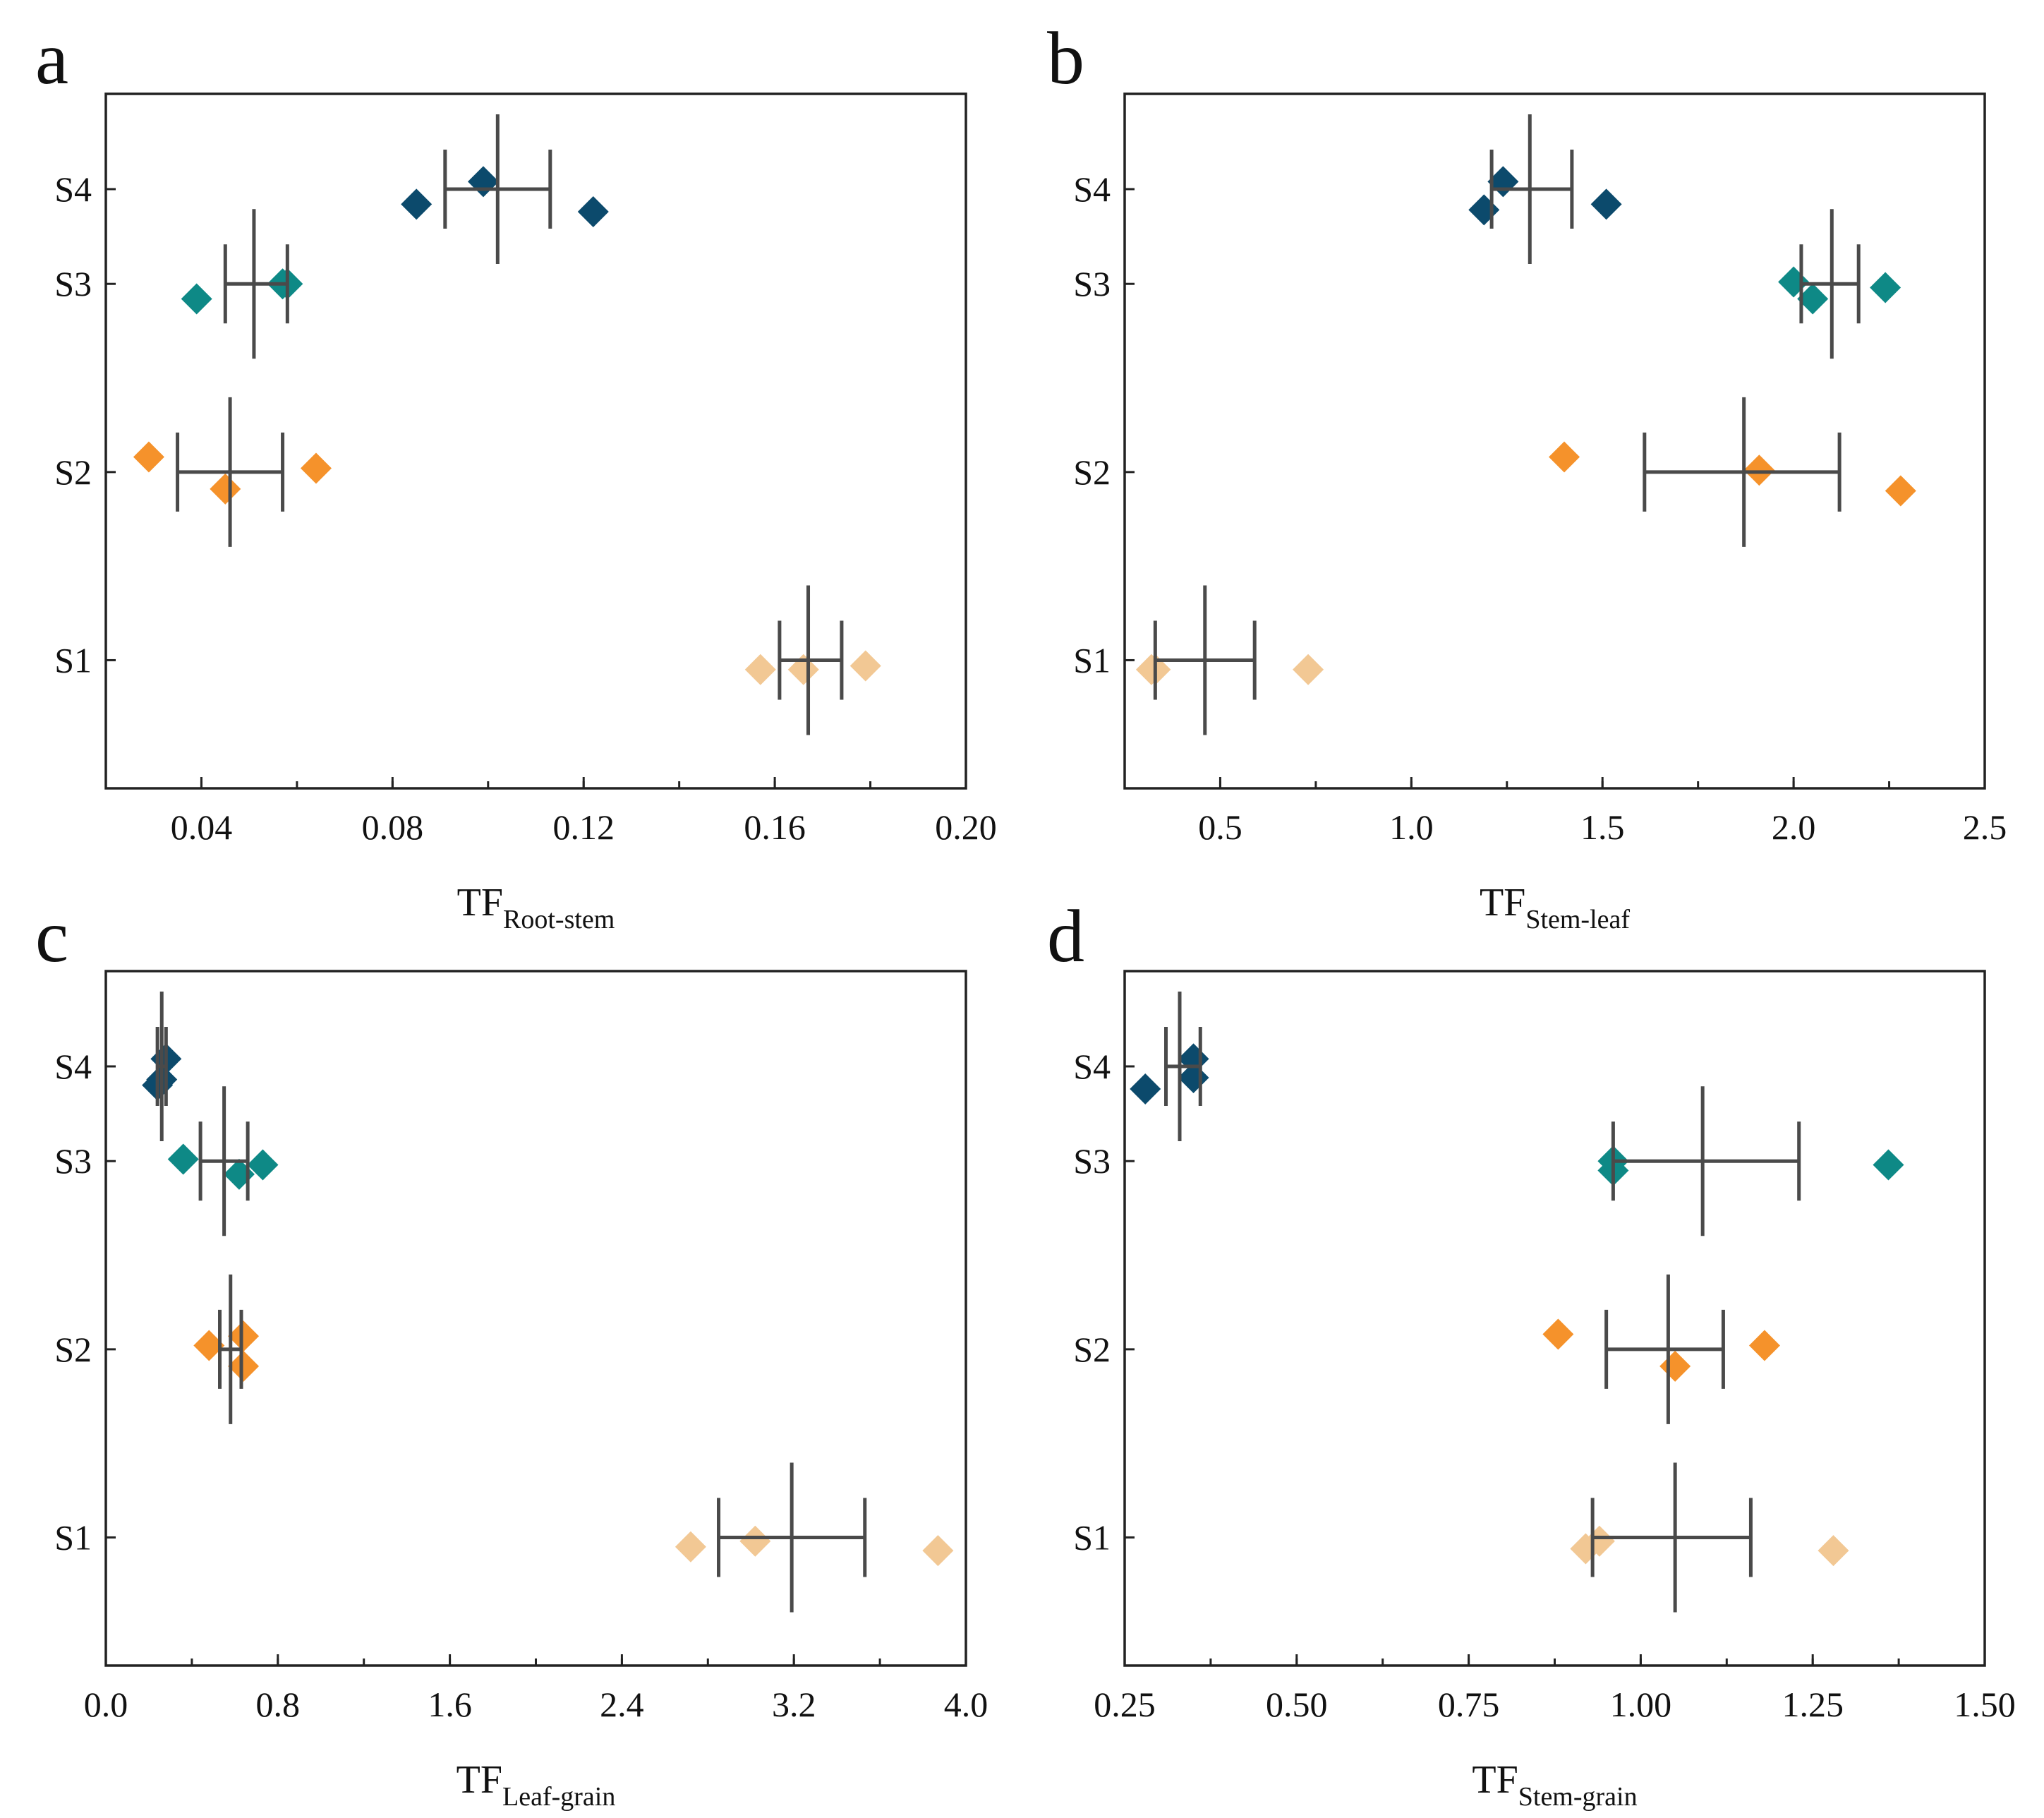 The height and width of the screenshot is (1818, 2044). I want to click on x-tick-label: 2.0, so click(1794, 827).